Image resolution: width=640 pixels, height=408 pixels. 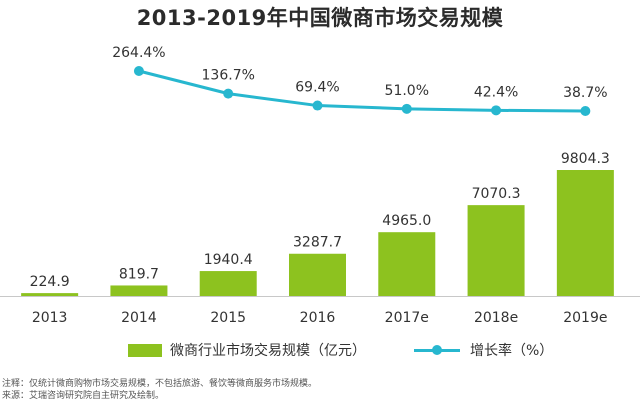 I want to click on line-value-label: 69.4%, so click(x=317, y=88).